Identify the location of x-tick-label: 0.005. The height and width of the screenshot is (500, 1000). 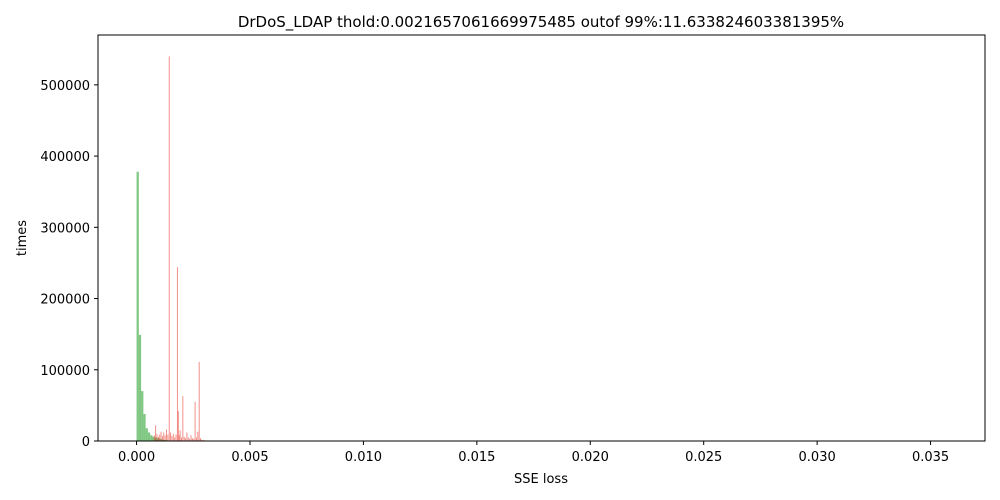
(249, 457).